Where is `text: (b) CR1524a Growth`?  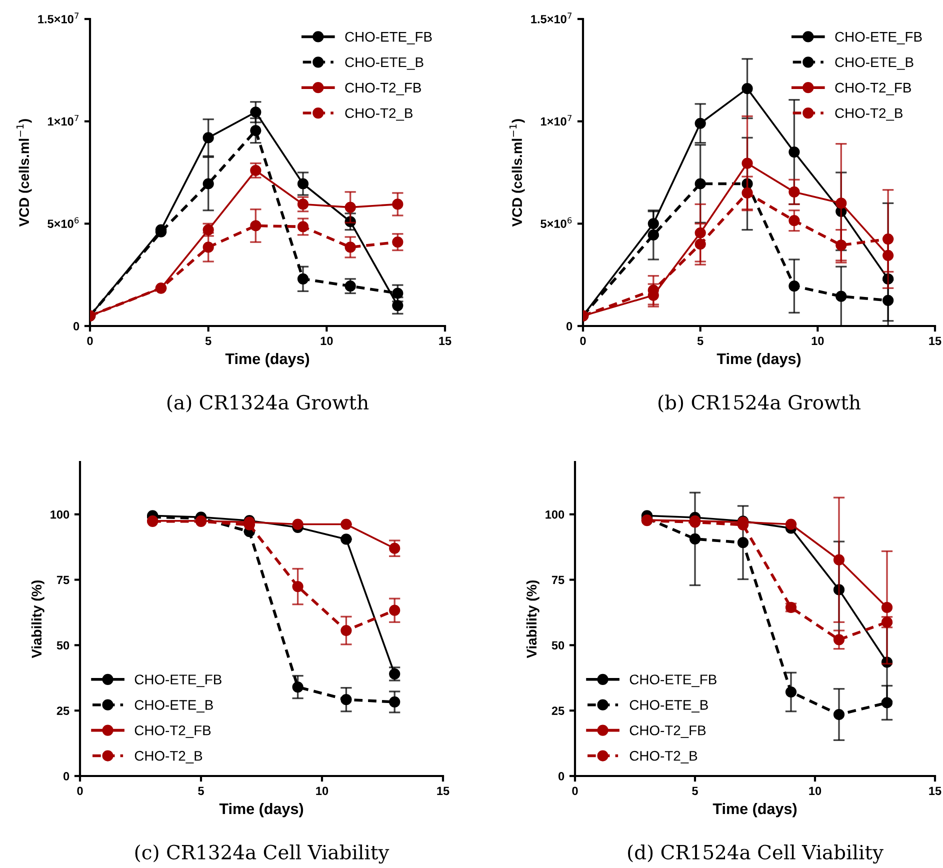
text: (b) CR1524a Growth is located at coordinates (759, 403).